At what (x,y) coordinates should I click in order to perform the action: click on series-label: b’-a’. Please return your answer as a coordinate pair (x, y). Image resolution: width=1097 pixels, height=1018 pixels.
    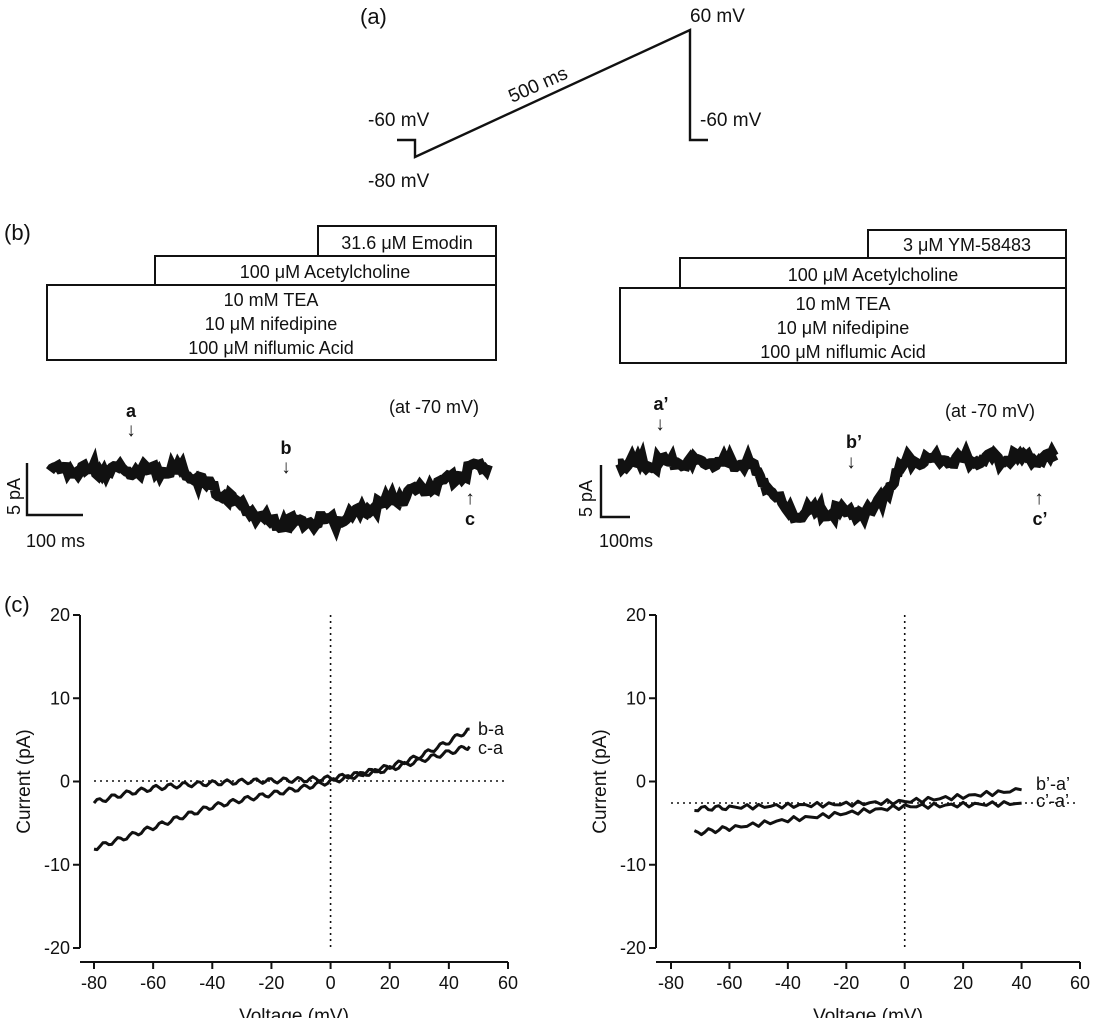
    Looking at the image, I should click on (1053, 784).